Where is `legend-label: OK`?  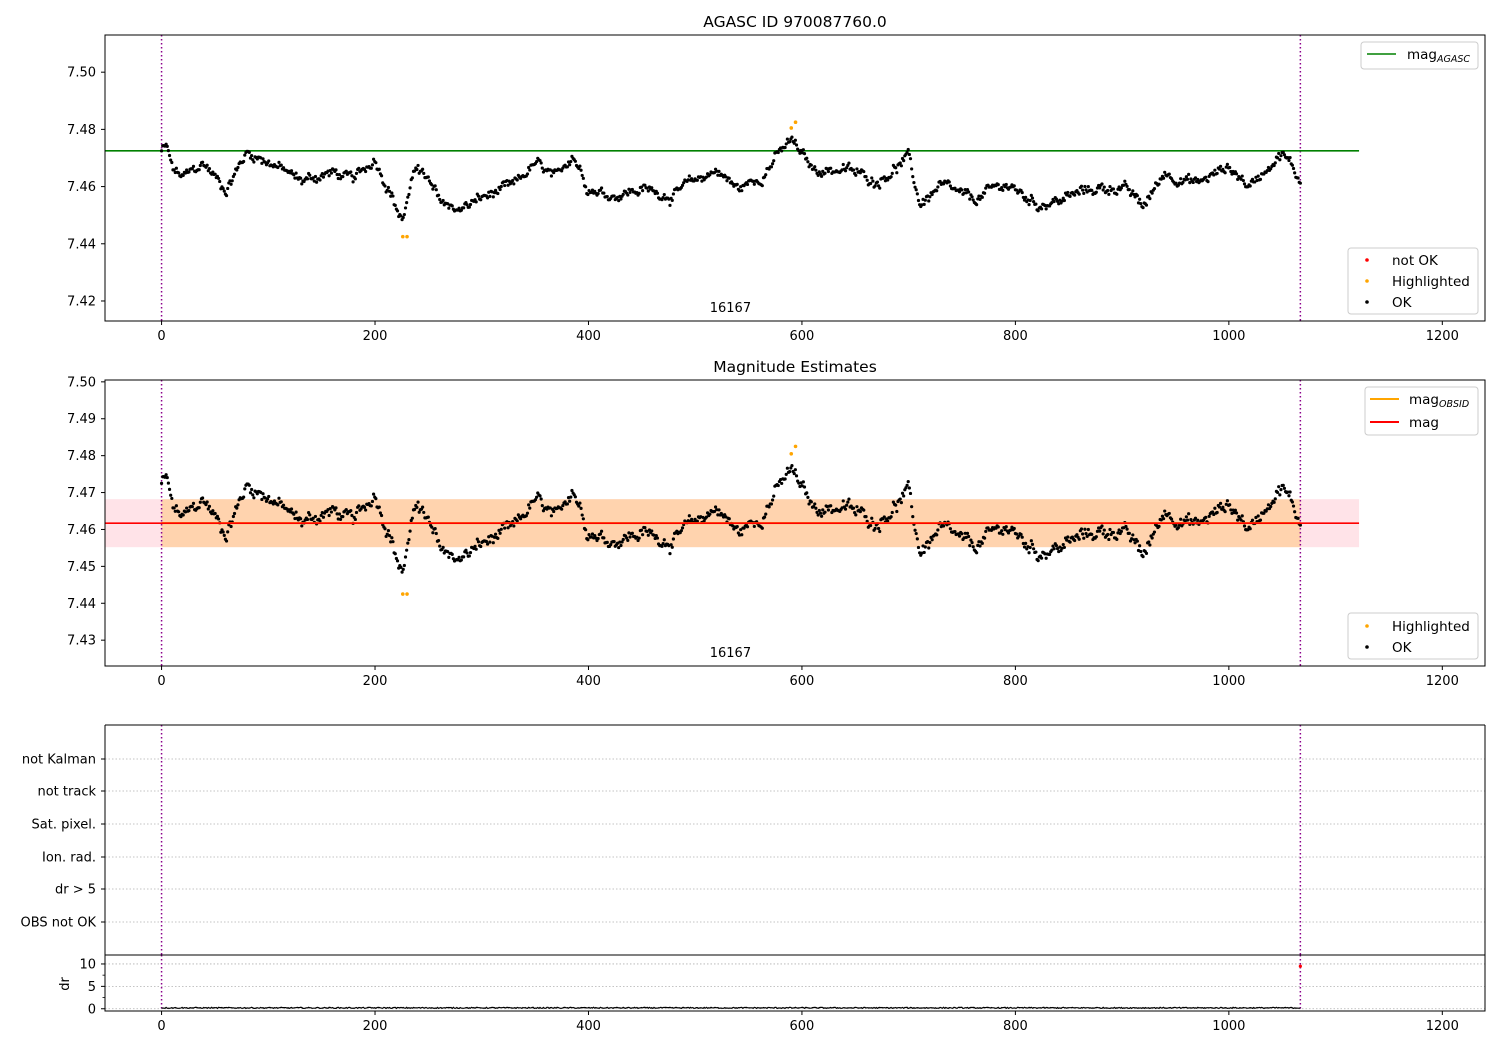 legend-label: OK is located at coordinates (1402, 648).